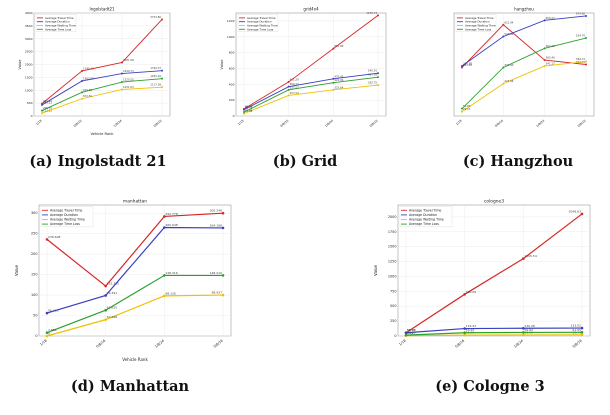  I want to click on data-label-a-3-2: 1320.55, so click(128, 80).